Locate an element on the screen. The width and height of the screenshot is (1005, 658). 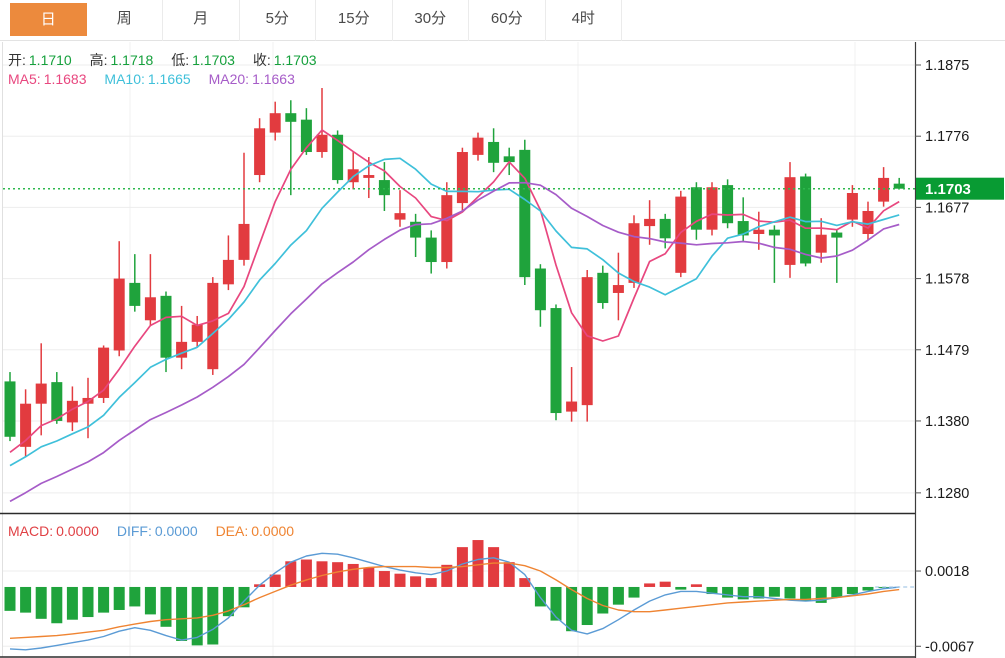
tab-5min: 5分 is located at coordinates (278, 20).